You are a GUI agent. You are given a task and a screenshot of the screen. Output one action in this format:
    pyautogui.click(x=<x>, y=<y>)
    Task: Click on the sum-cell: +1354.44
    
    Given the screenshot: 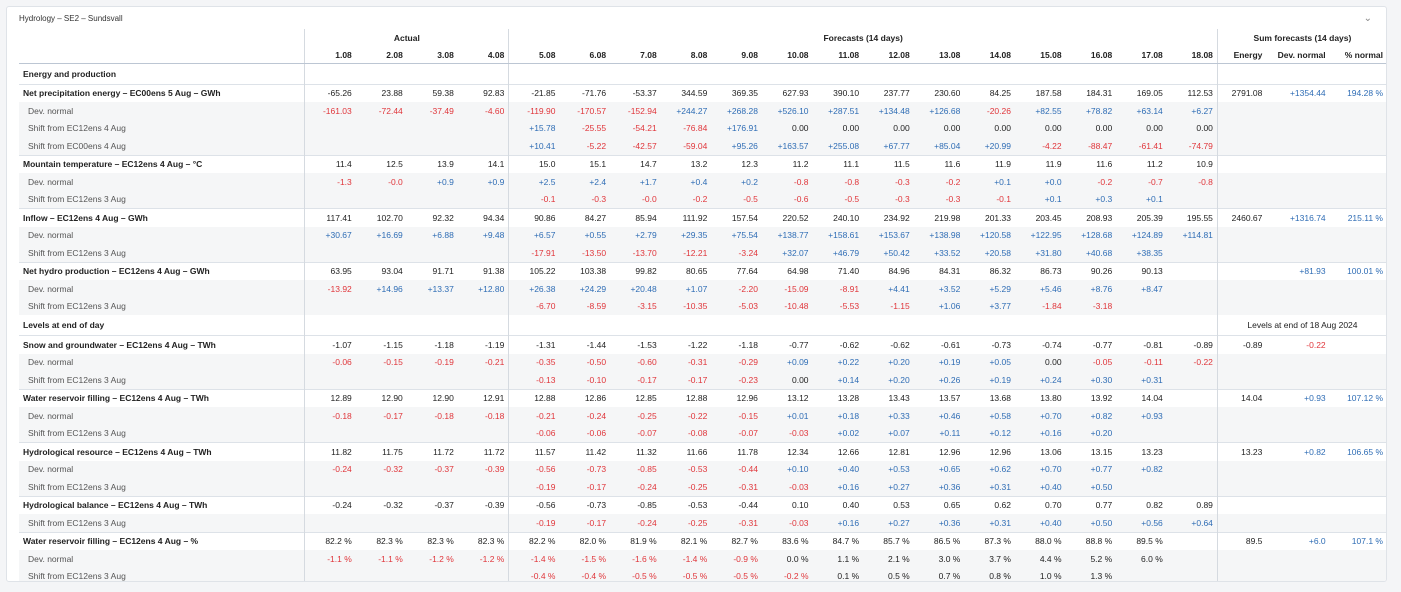 What is the action you would take?
    pyautogui.click(x=1298, y=92)
    